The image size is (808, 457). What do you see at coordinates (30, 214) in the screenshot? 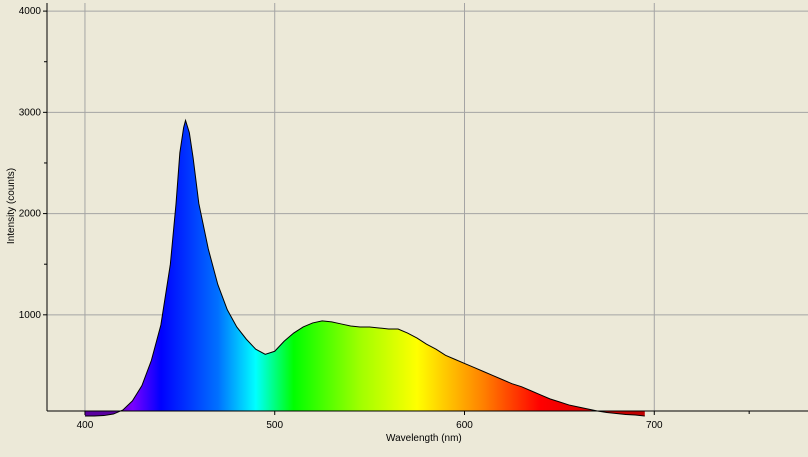
I see `y-tick-label: 2000` at bounding box center [30, 214].